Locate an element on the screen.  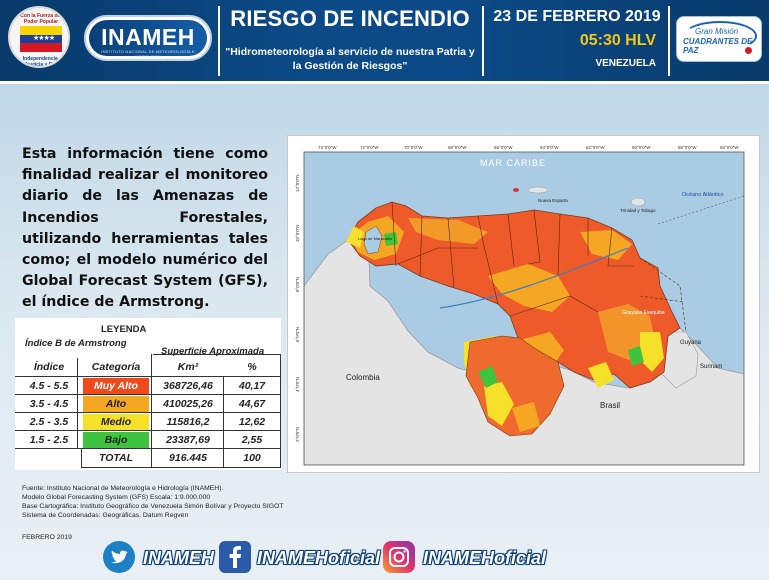
report-date: 23 DE FEBRERO 2019 is located at coordinates (577, 16).